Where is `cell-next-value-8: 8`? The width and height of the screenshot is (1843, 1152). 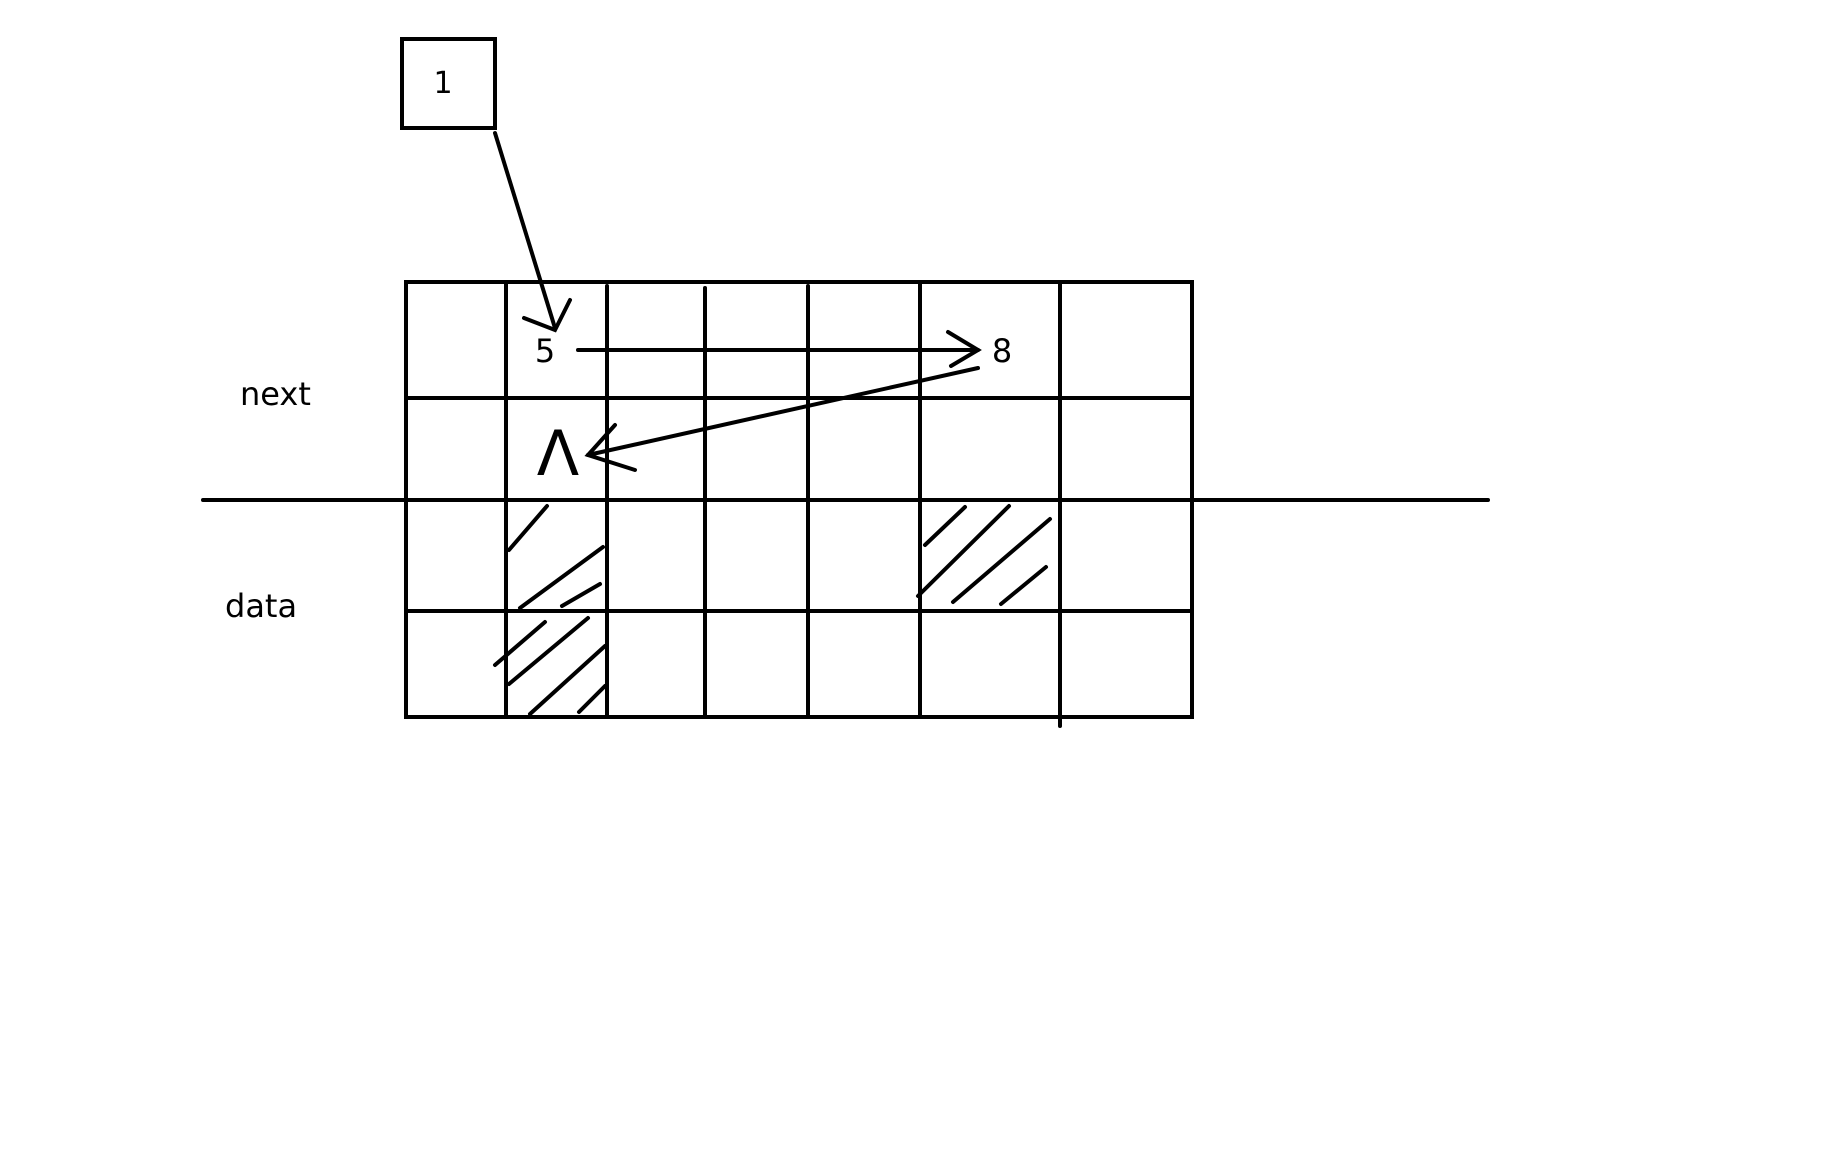
cell-next-value-8: 8 is located at coordinates (1002, 351).